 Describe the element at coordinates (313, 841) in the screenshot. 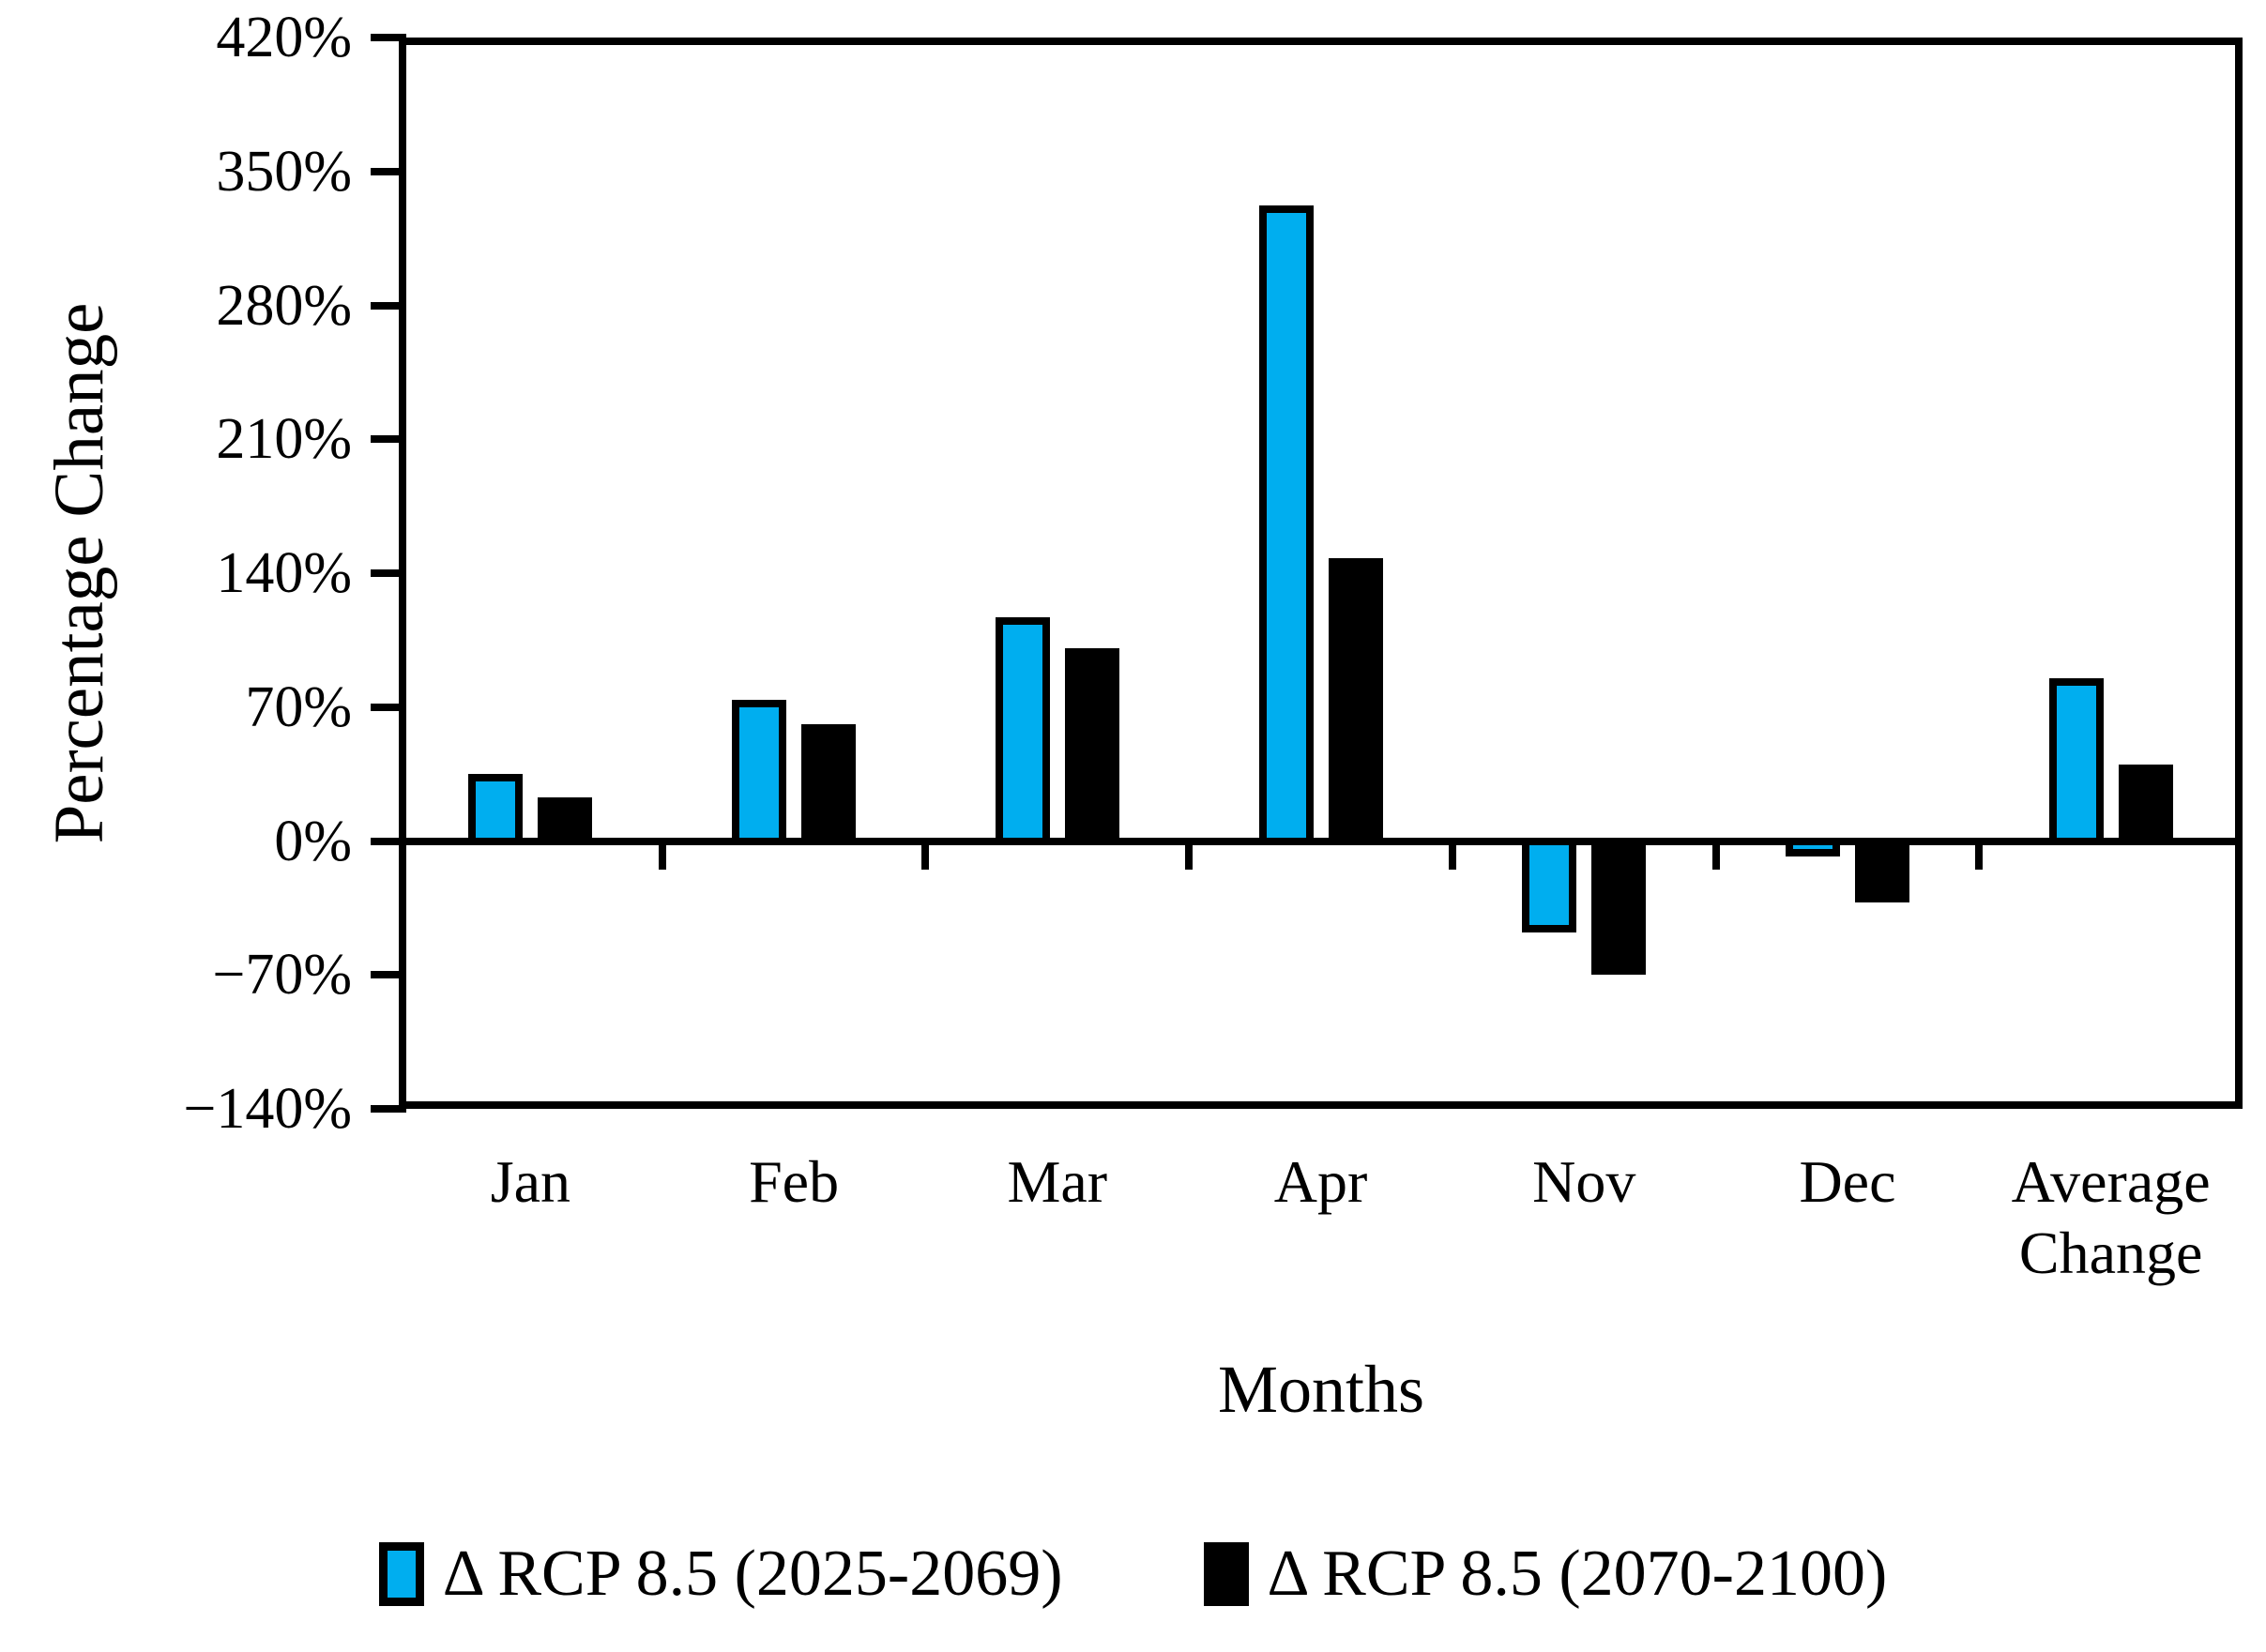

I see `y-tick-label: 0%` at that location.